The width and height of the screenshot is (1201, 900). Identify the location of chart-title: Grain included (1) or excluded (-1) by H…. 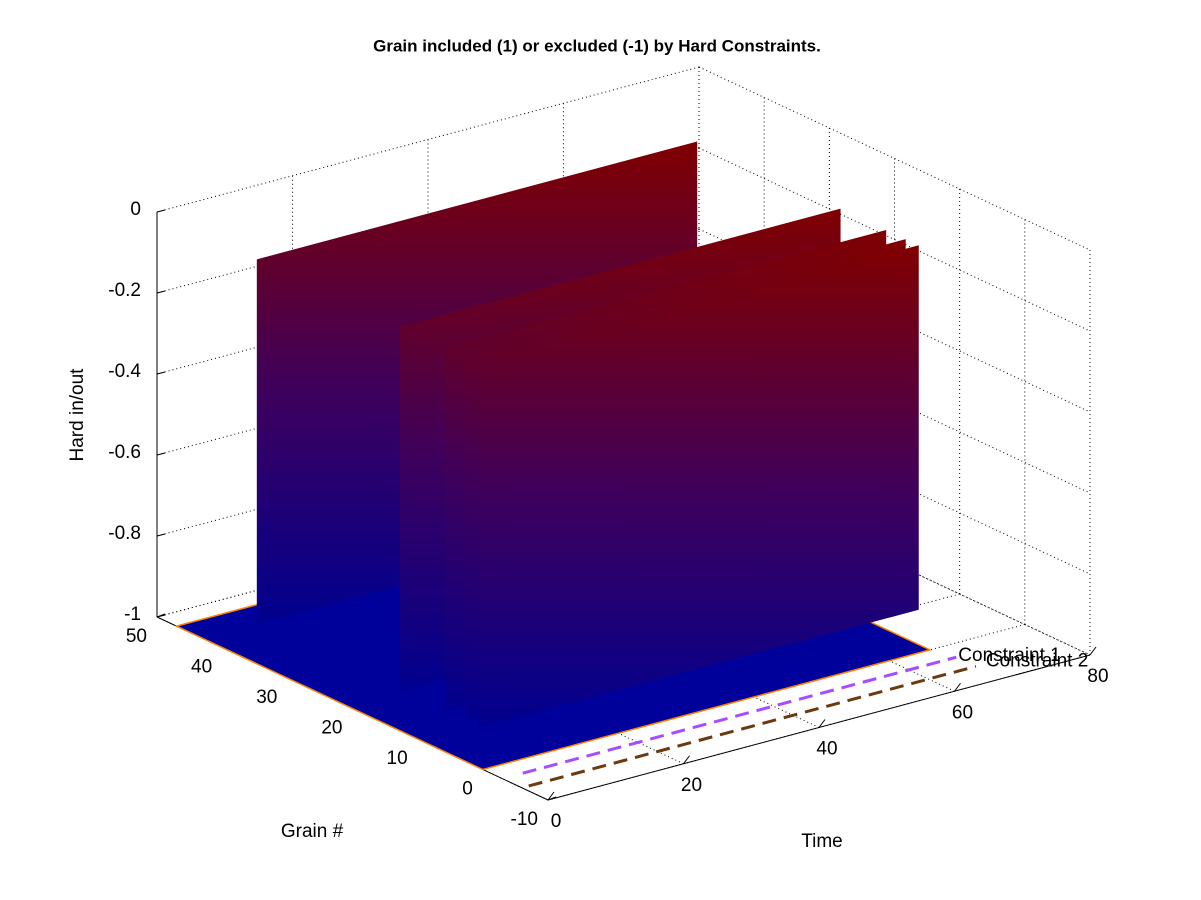
(597, 45).